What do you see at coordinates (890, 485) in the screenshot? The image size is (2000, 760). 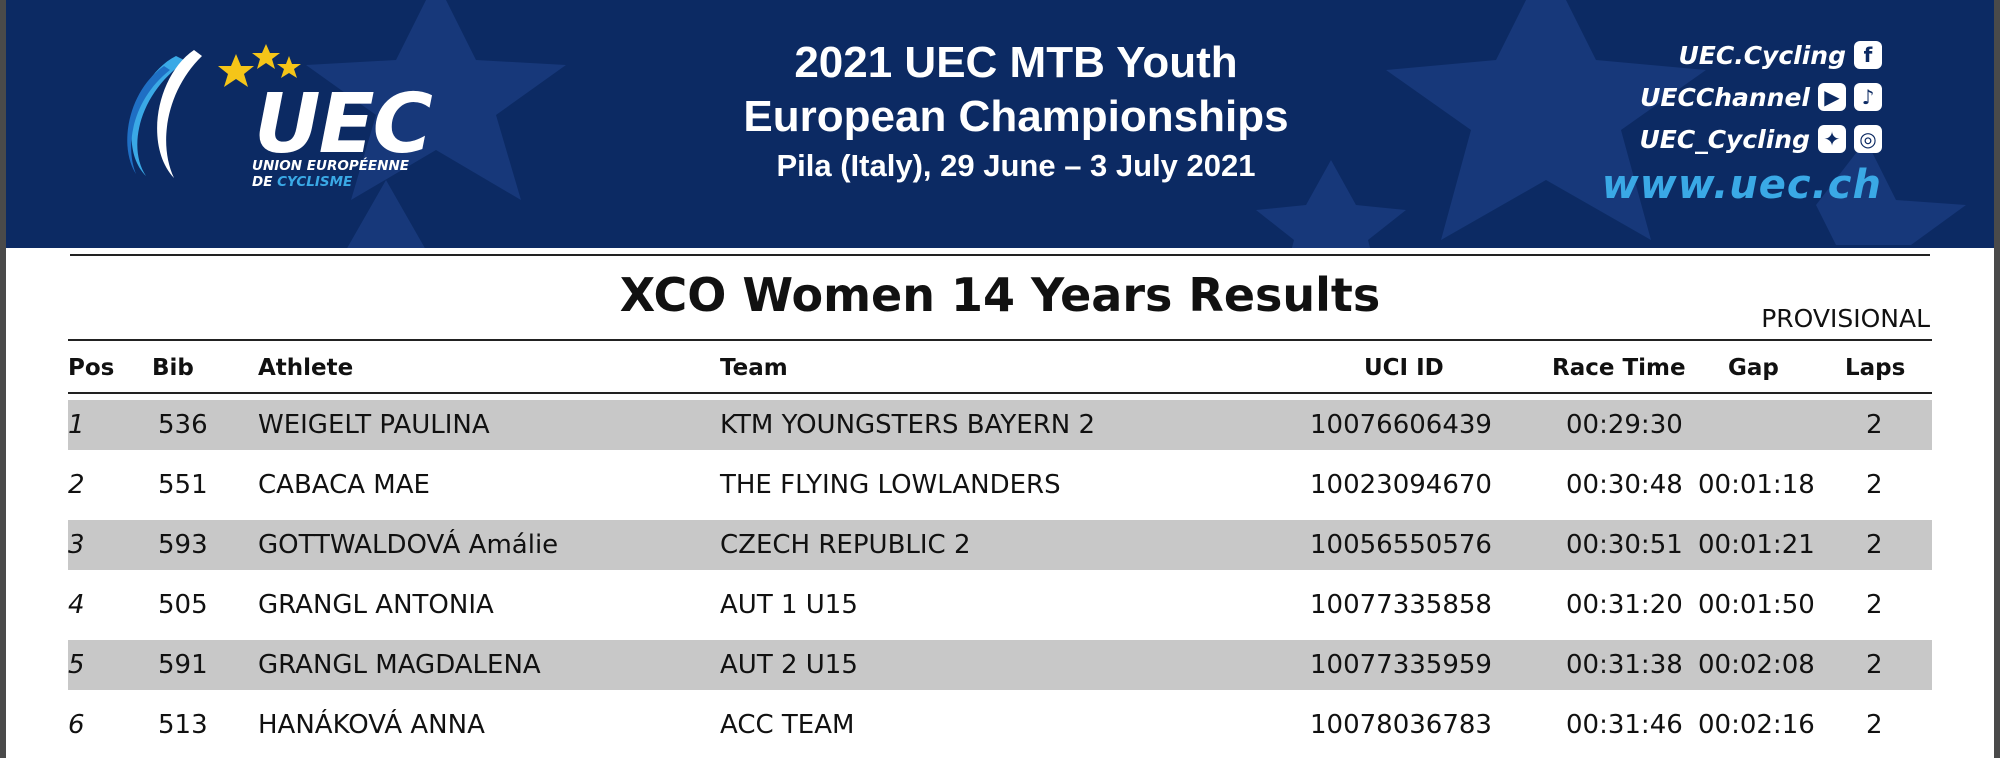 I see `cell-team: THE FLYING LOWLANDERS` at bounding box center [890, 485].